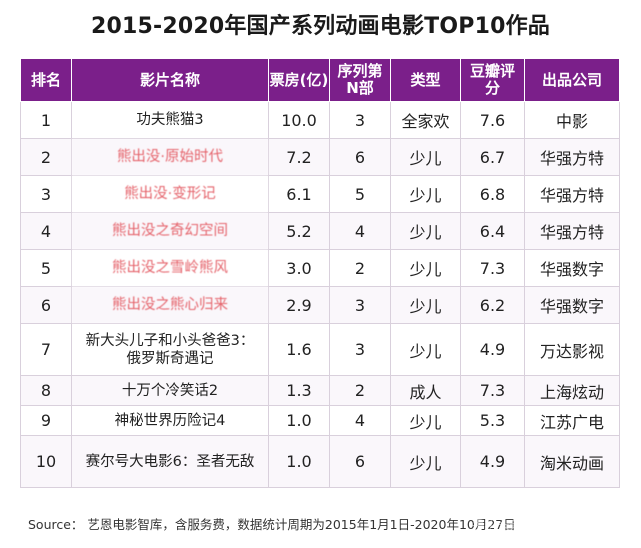 The height and width of the screenshot is (548, 641). I want to click on header-douban-score: 豆瓣评分, so click(492, 80).